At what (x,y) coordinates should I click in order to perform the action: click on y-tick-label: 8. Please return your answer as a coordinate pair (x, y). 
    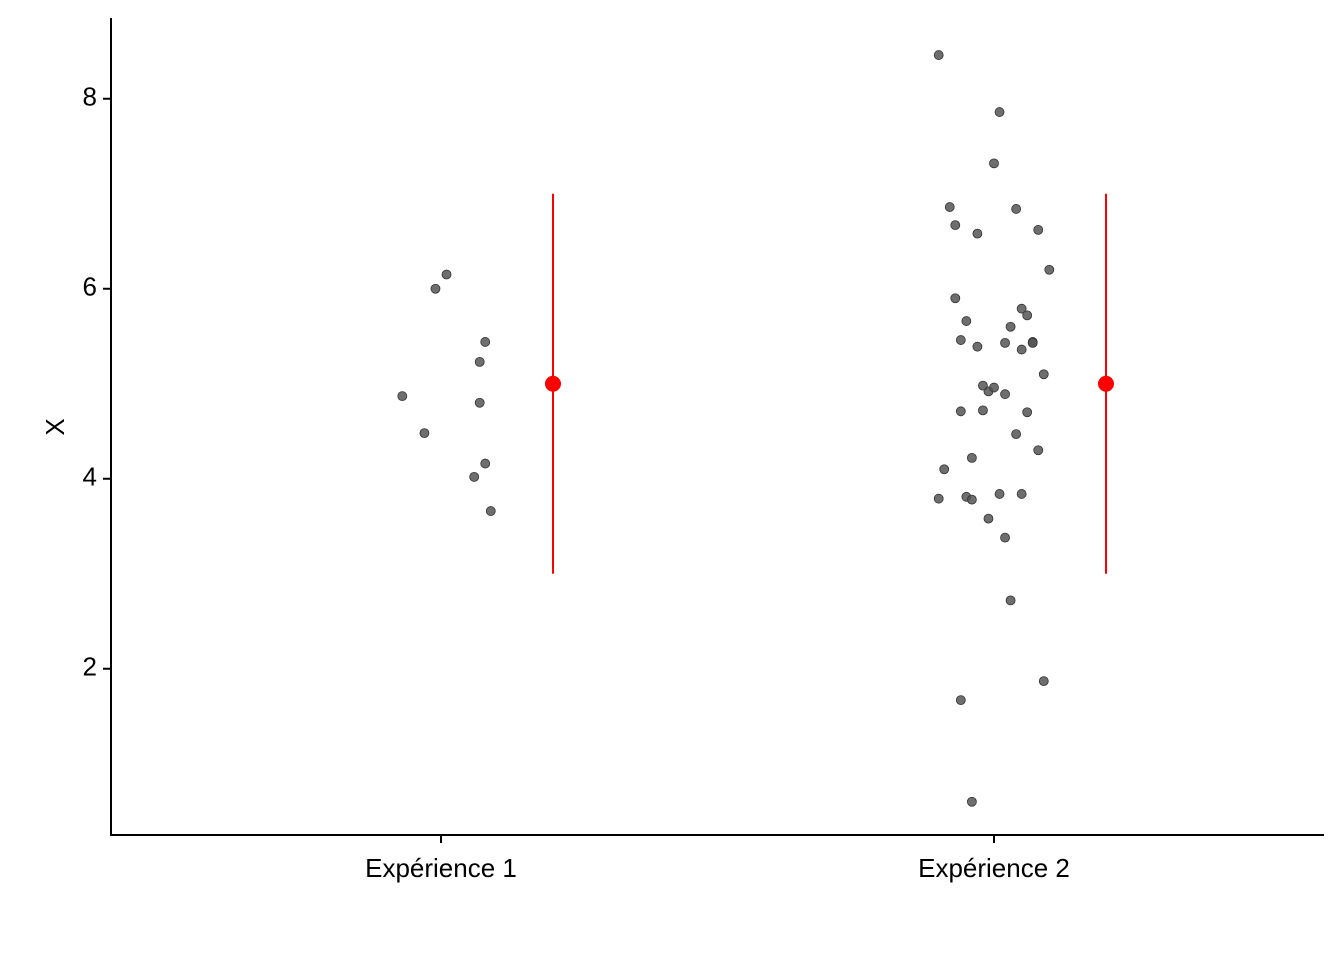
    Looking at the image, I should click on (90, 97).